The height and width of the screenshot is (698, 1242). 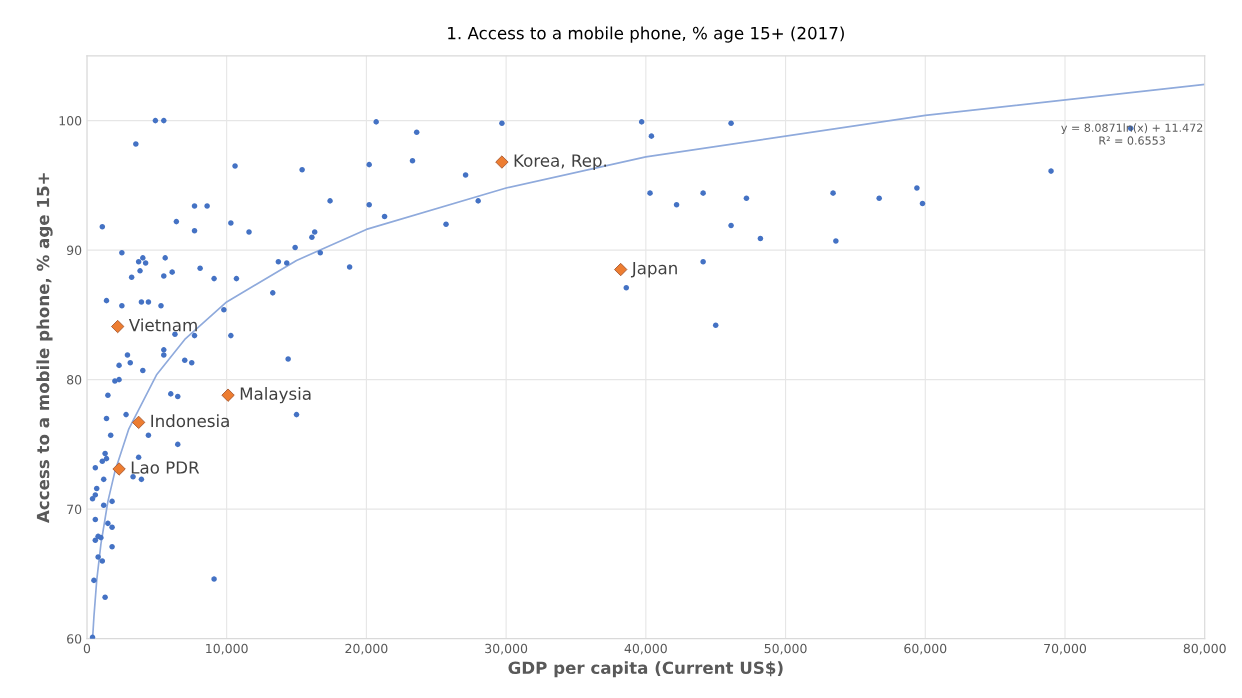 I want to click on x-tick-label: 50,000, so click(x=785, y=649).